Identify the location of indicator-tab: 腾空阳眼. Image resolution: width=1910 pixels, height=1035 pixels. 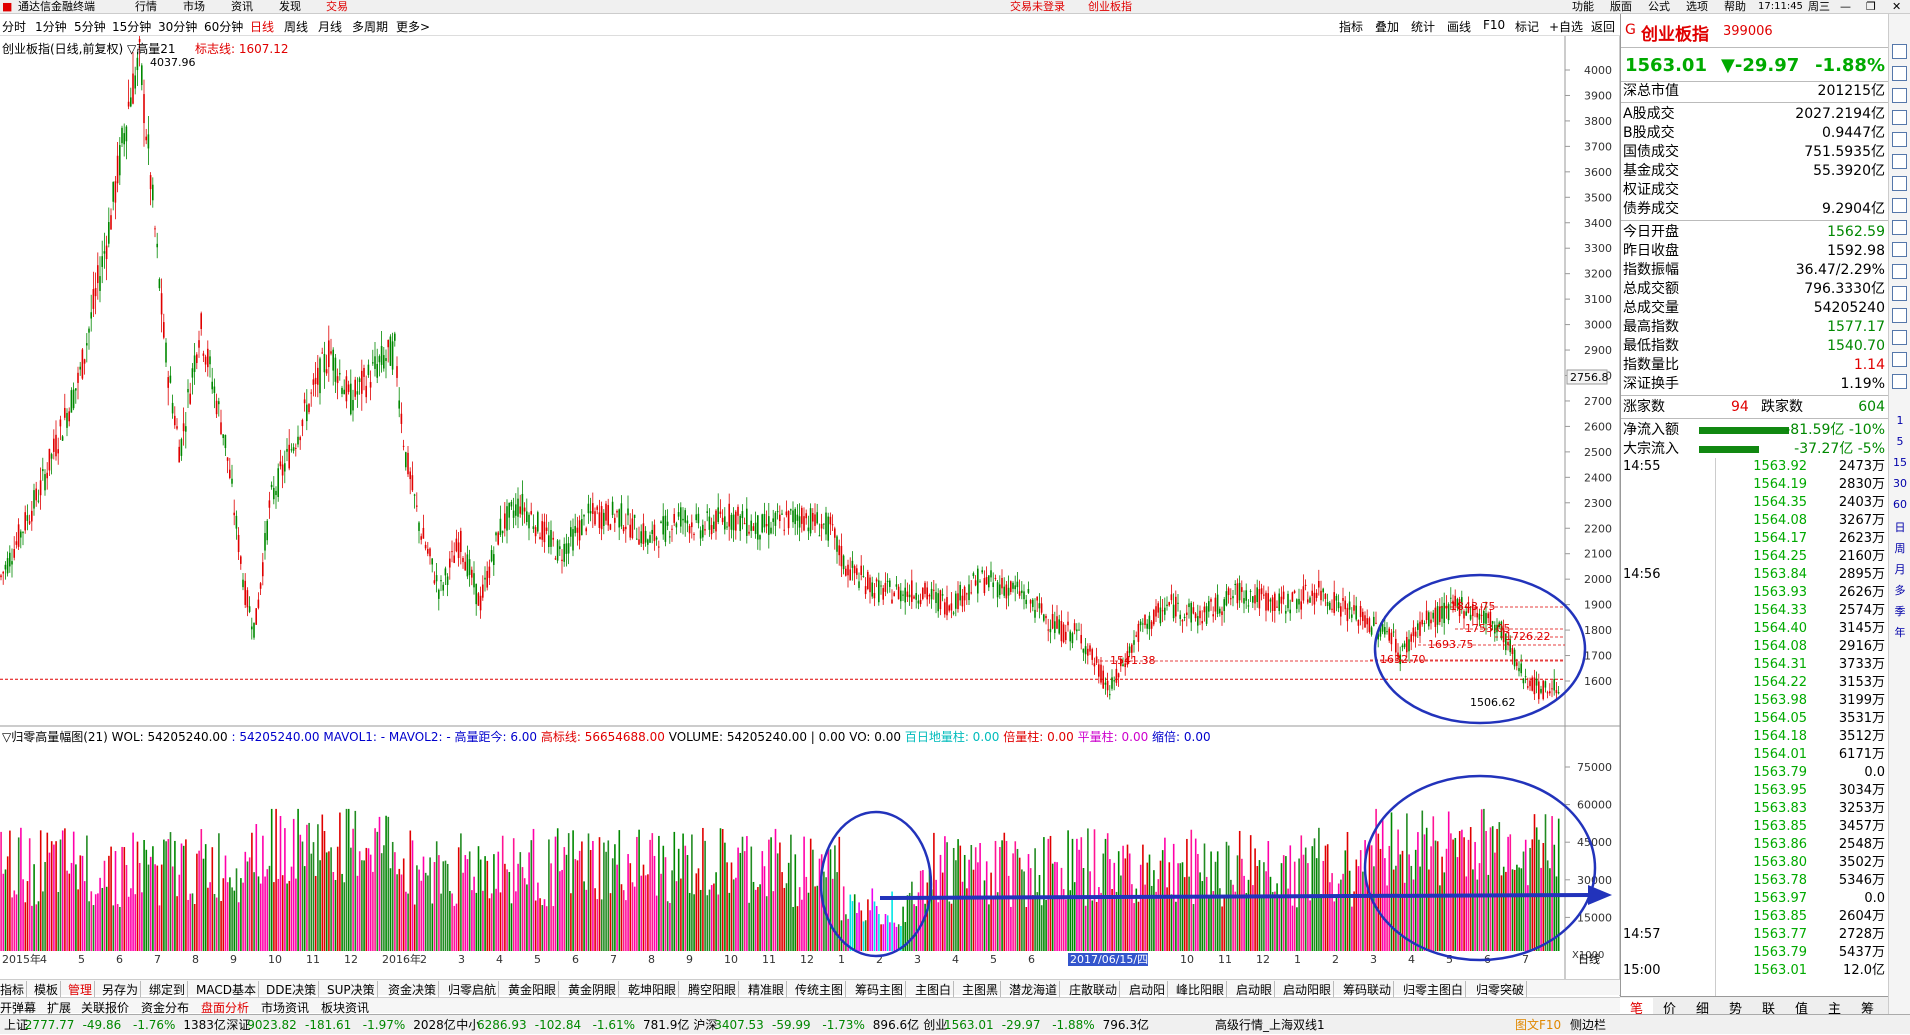
(714, 989).